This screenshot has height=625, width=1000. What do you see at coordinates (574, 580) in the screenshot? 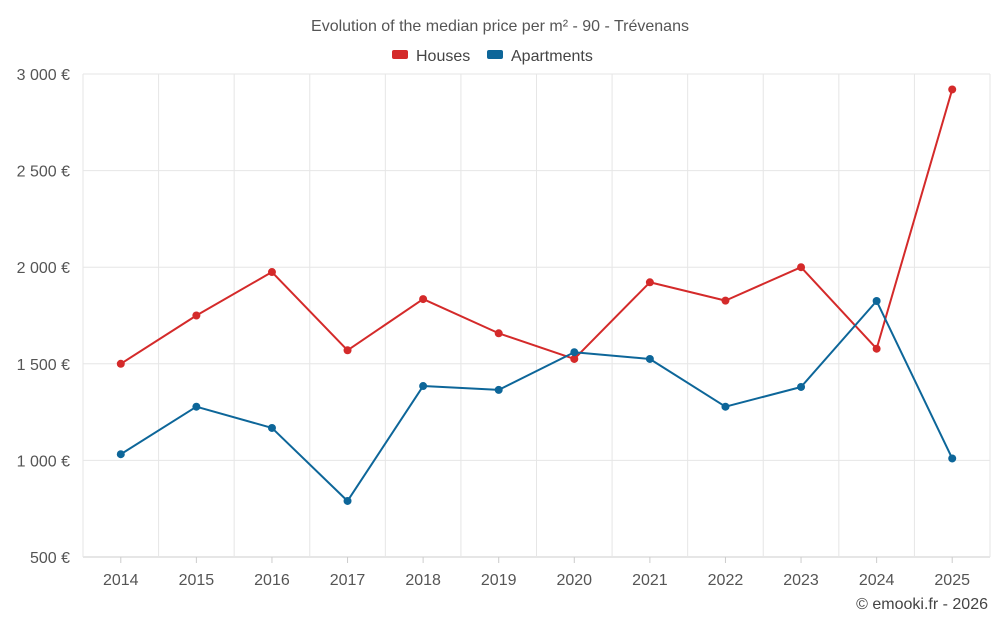
I see `x-tick-label: 2020` at bounding box center [574, 580].